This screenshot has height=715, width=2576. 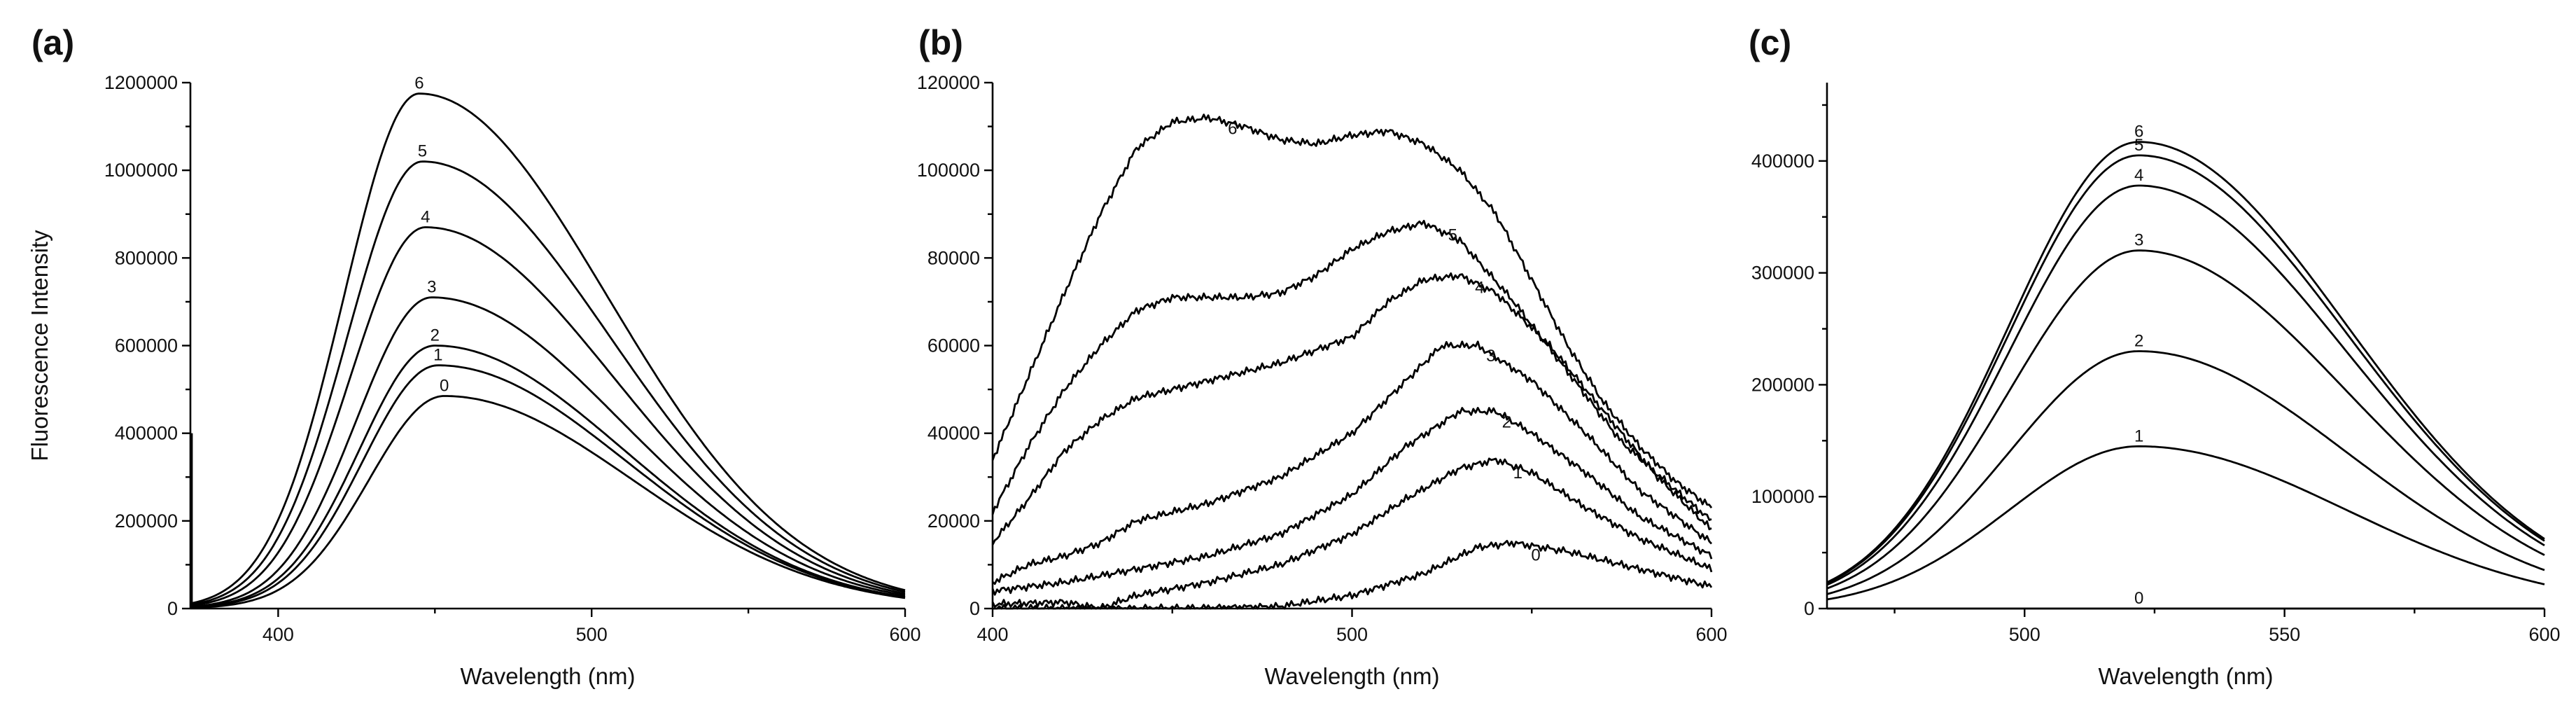 I want to click on y-axis-label: Fluorescence Intensity, so click(x=39, y=345).